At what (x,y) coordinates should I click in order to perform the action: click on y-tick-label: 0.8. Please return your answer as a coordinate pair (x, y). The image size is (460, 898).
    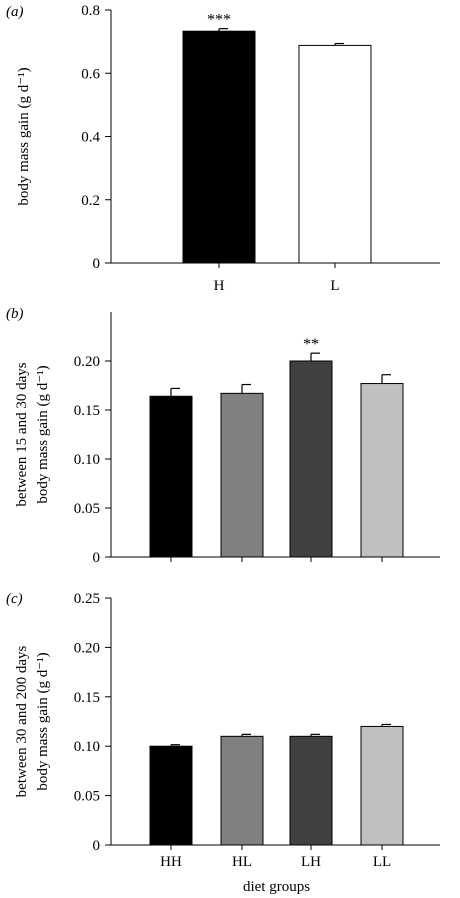
    Looking at the image, I should click on (90, 11).